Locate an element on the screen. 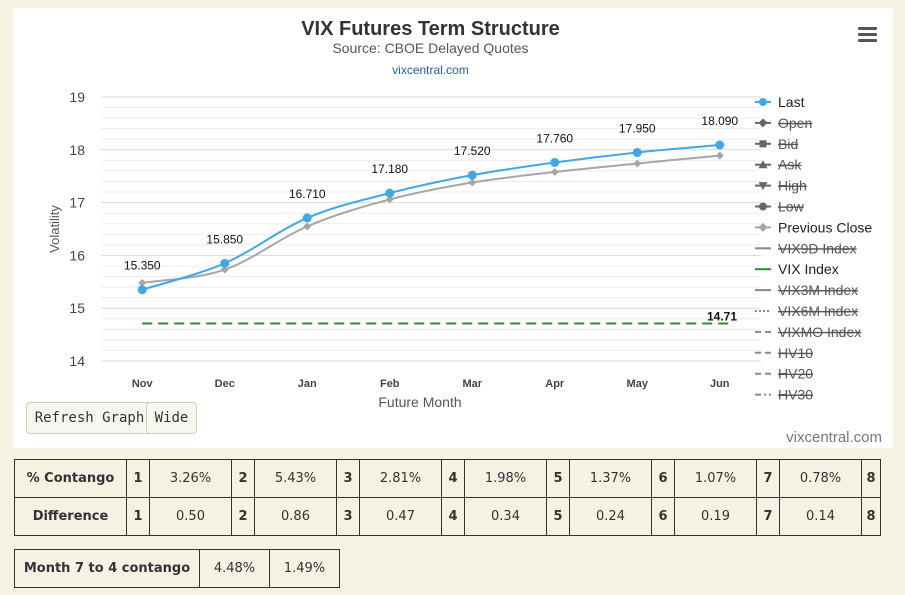 This screenshot has height=595, width=905. data-label-last: 15.850 is located at coordinates (224, 239).